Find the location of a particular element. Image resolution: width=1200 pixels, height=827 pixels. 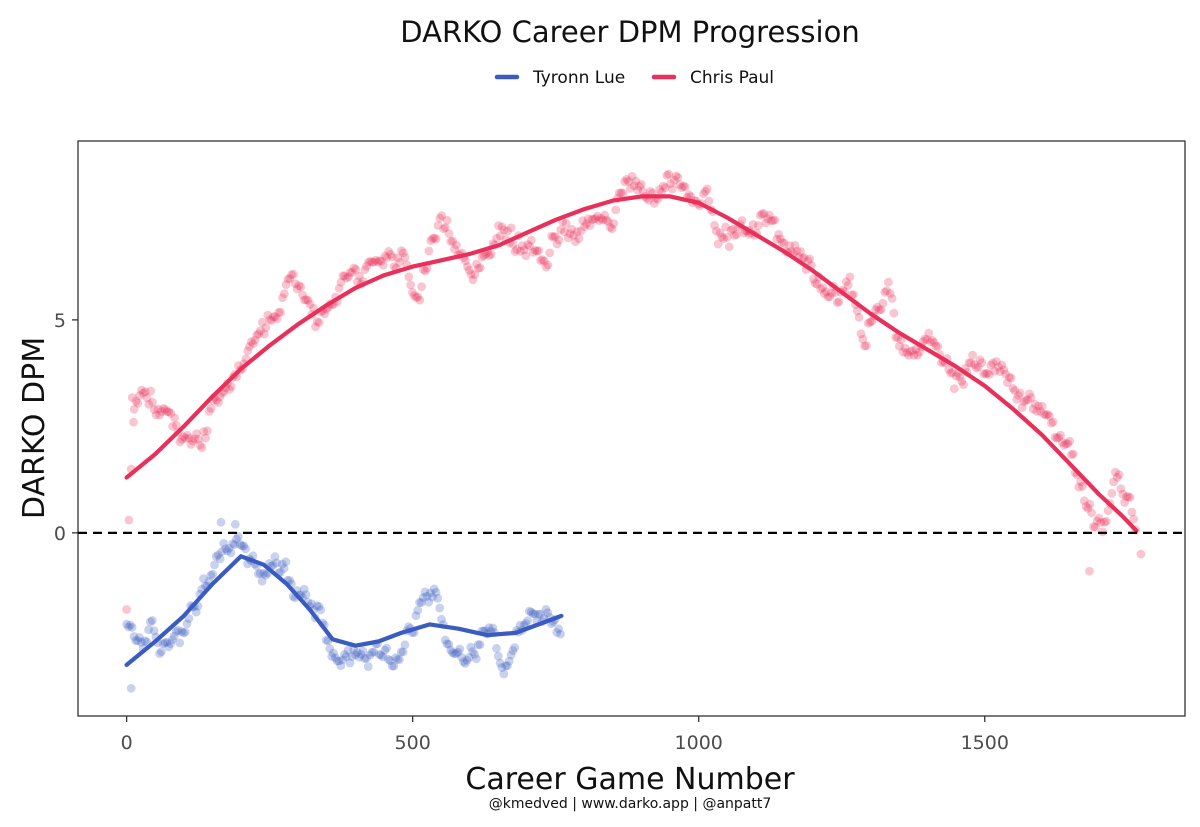

x-tick-label: 1500 is located at coordinates (985, 743).